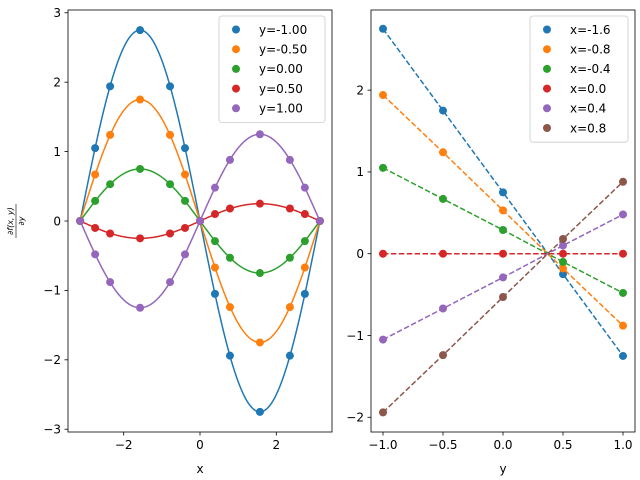 This screenshot has height=480, width=640. Describe the element at coordinates (236, 29) in the screenshot. I see `legend-marker-y=-1.00` at that location.